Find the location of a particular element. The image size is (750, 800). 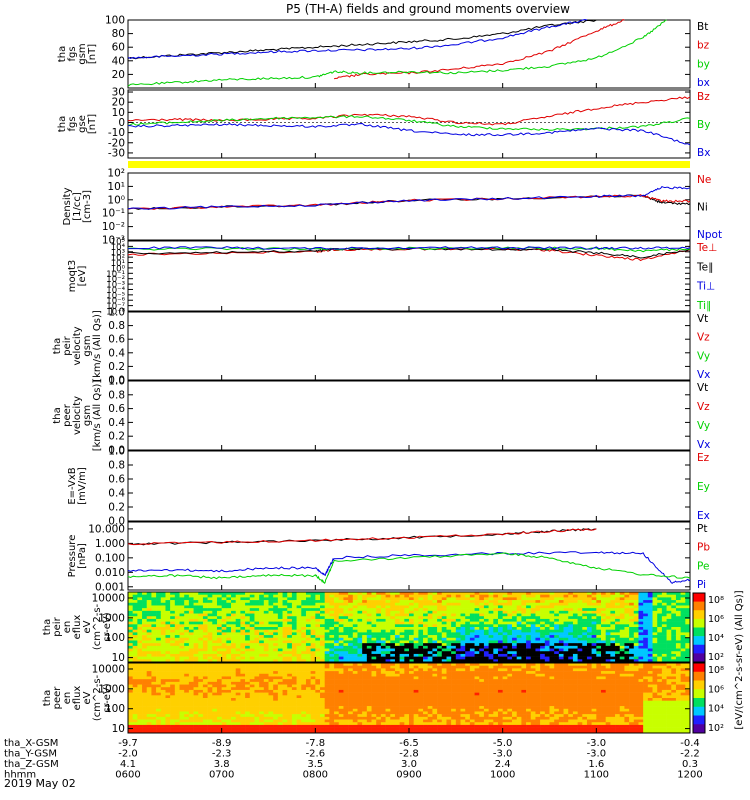

y-axis-label: gsm is located at coordinates (87, 345).